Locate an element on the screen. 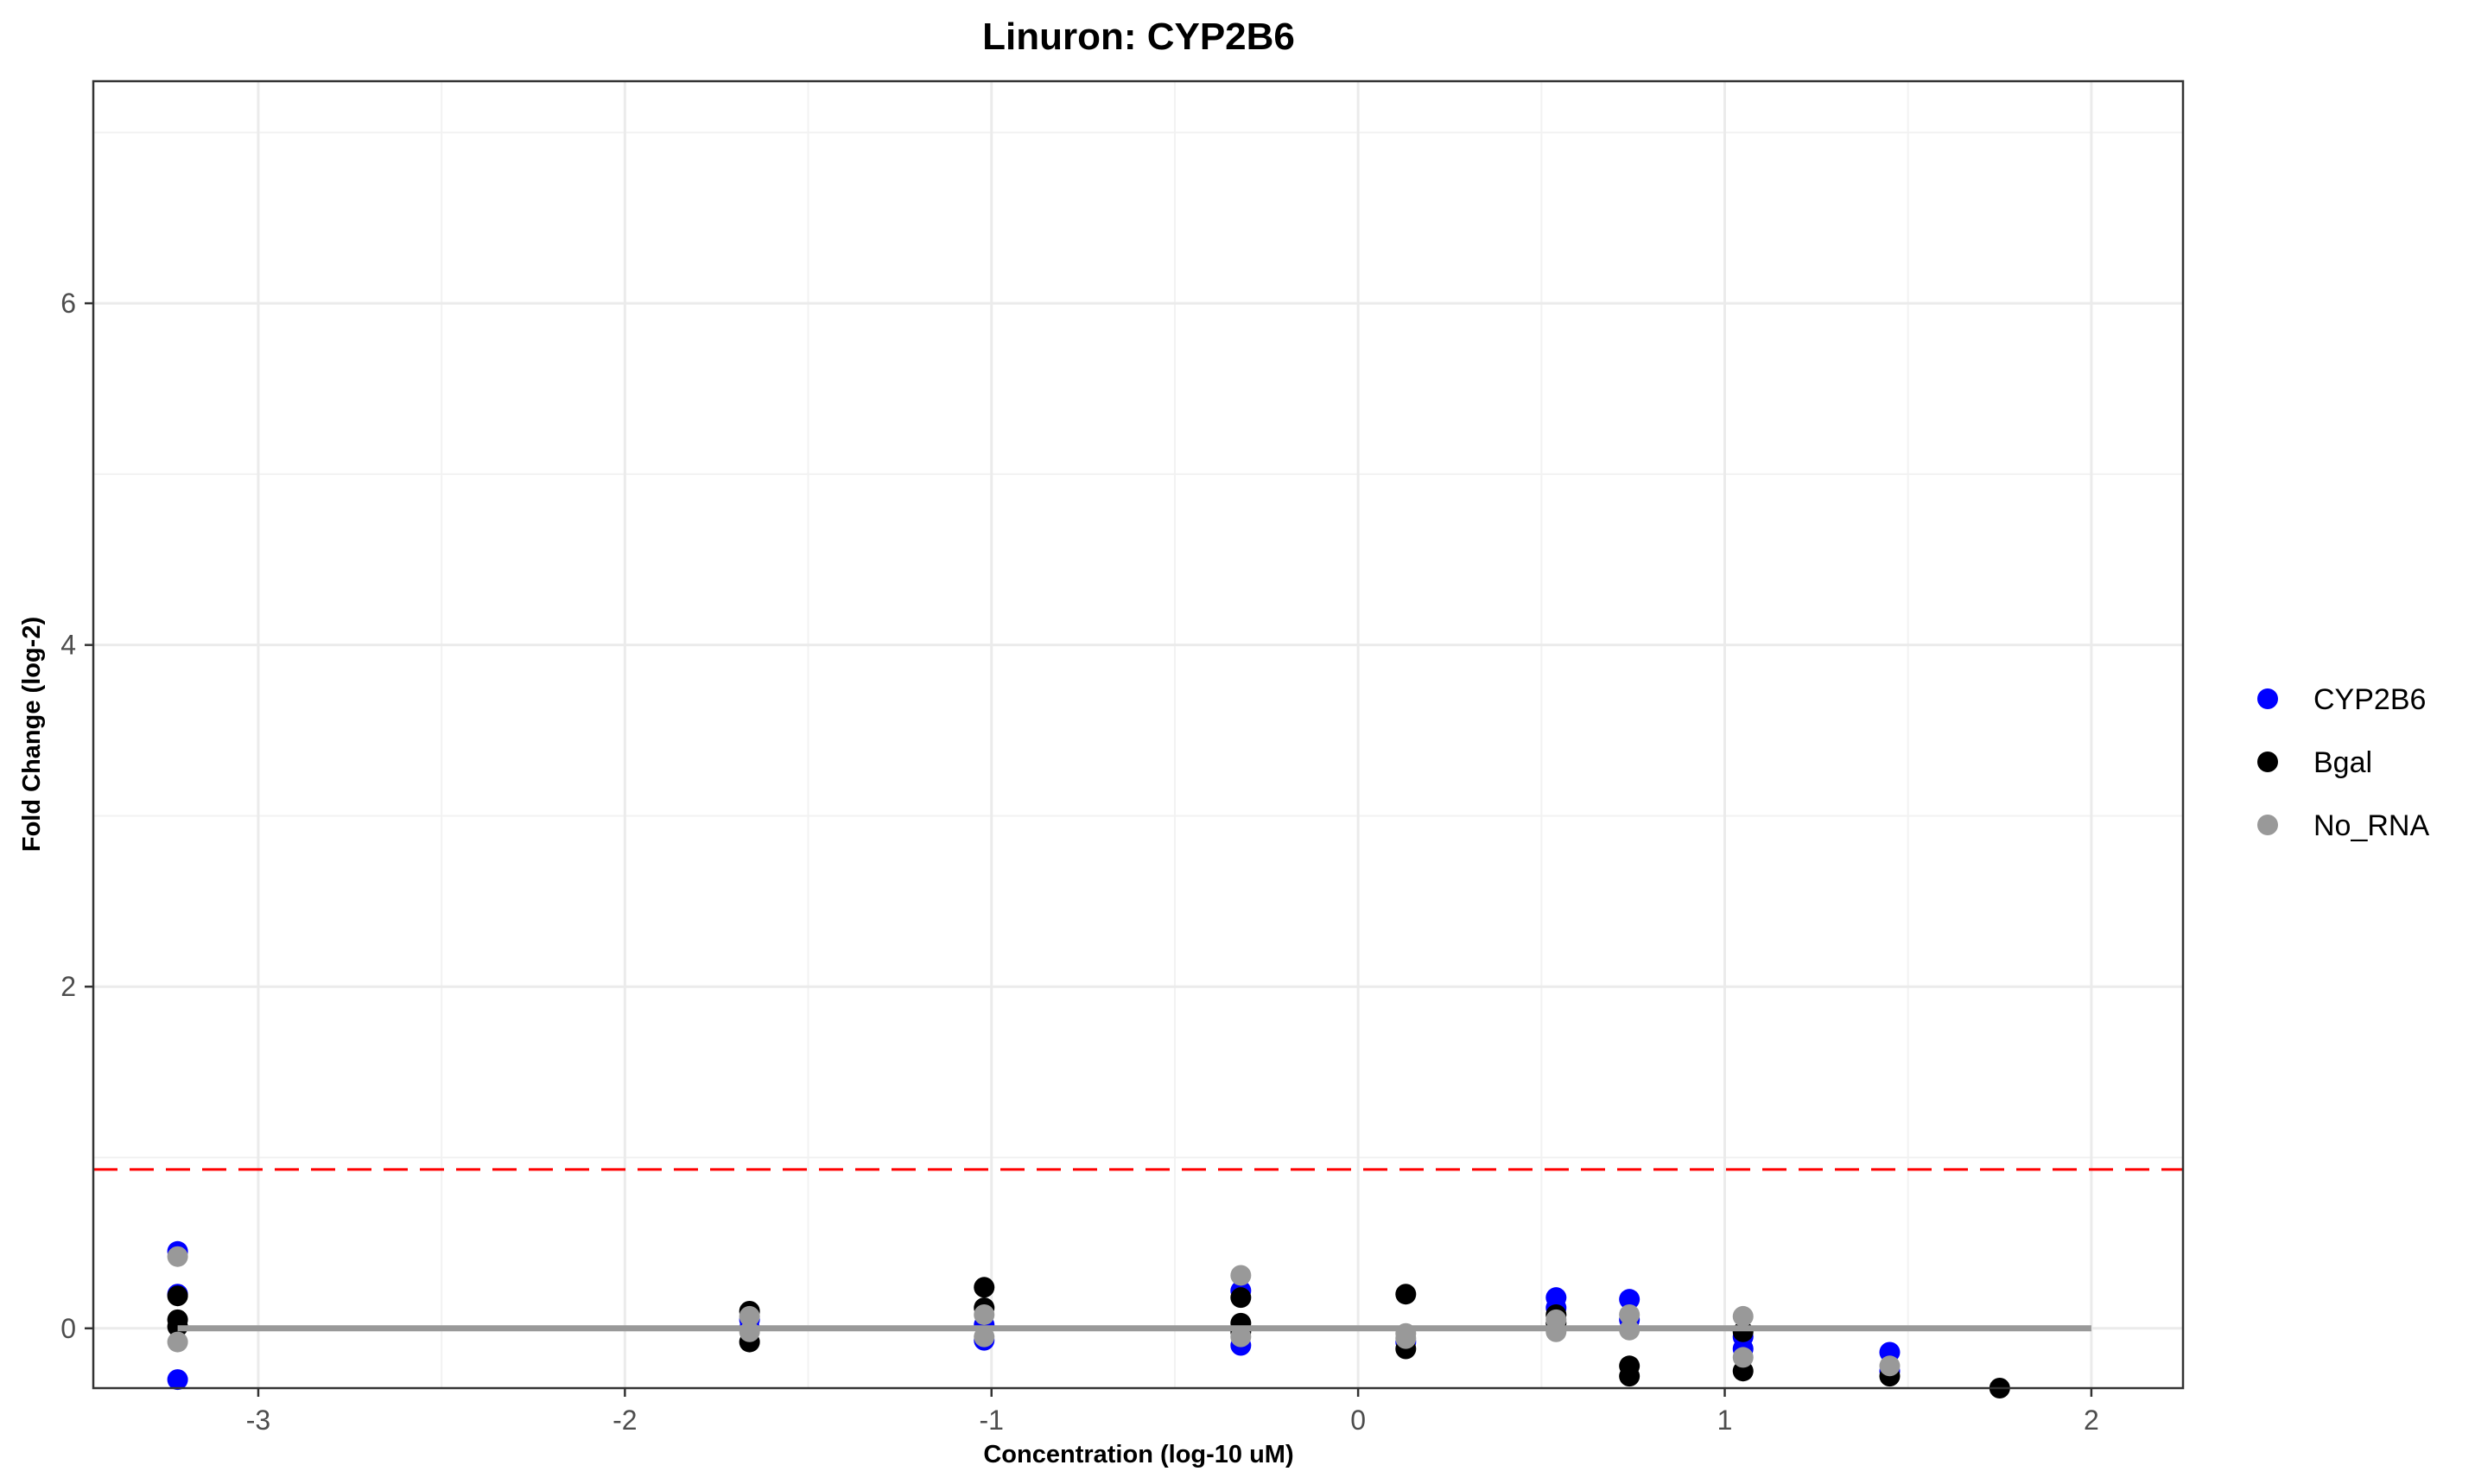  x-tick-label: 1 is located at coordinates (1725, 1420).